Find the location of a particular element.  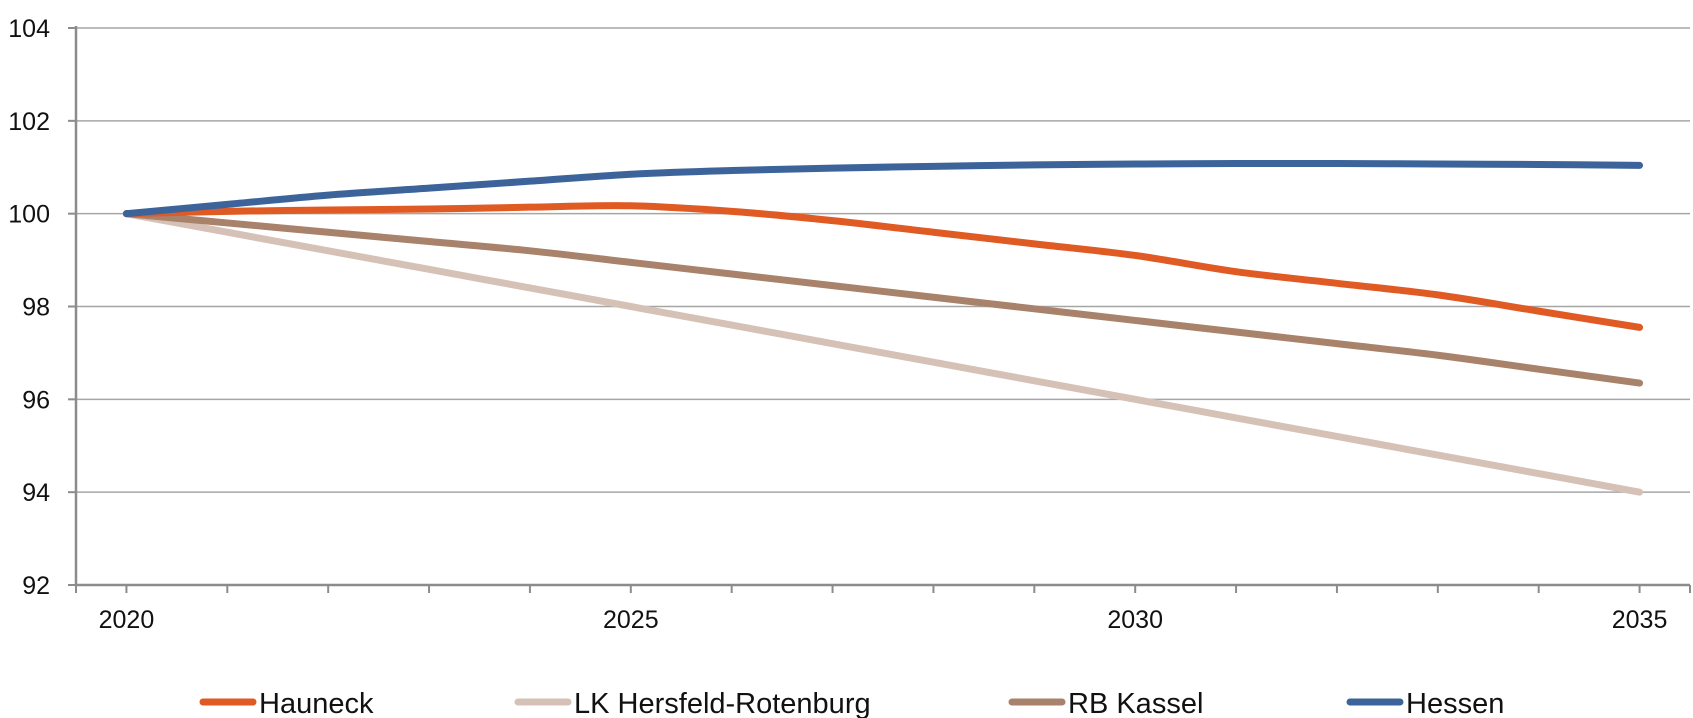

legend-label-rb-kassel: RB Kassel is located at coordinates (1135, 703).